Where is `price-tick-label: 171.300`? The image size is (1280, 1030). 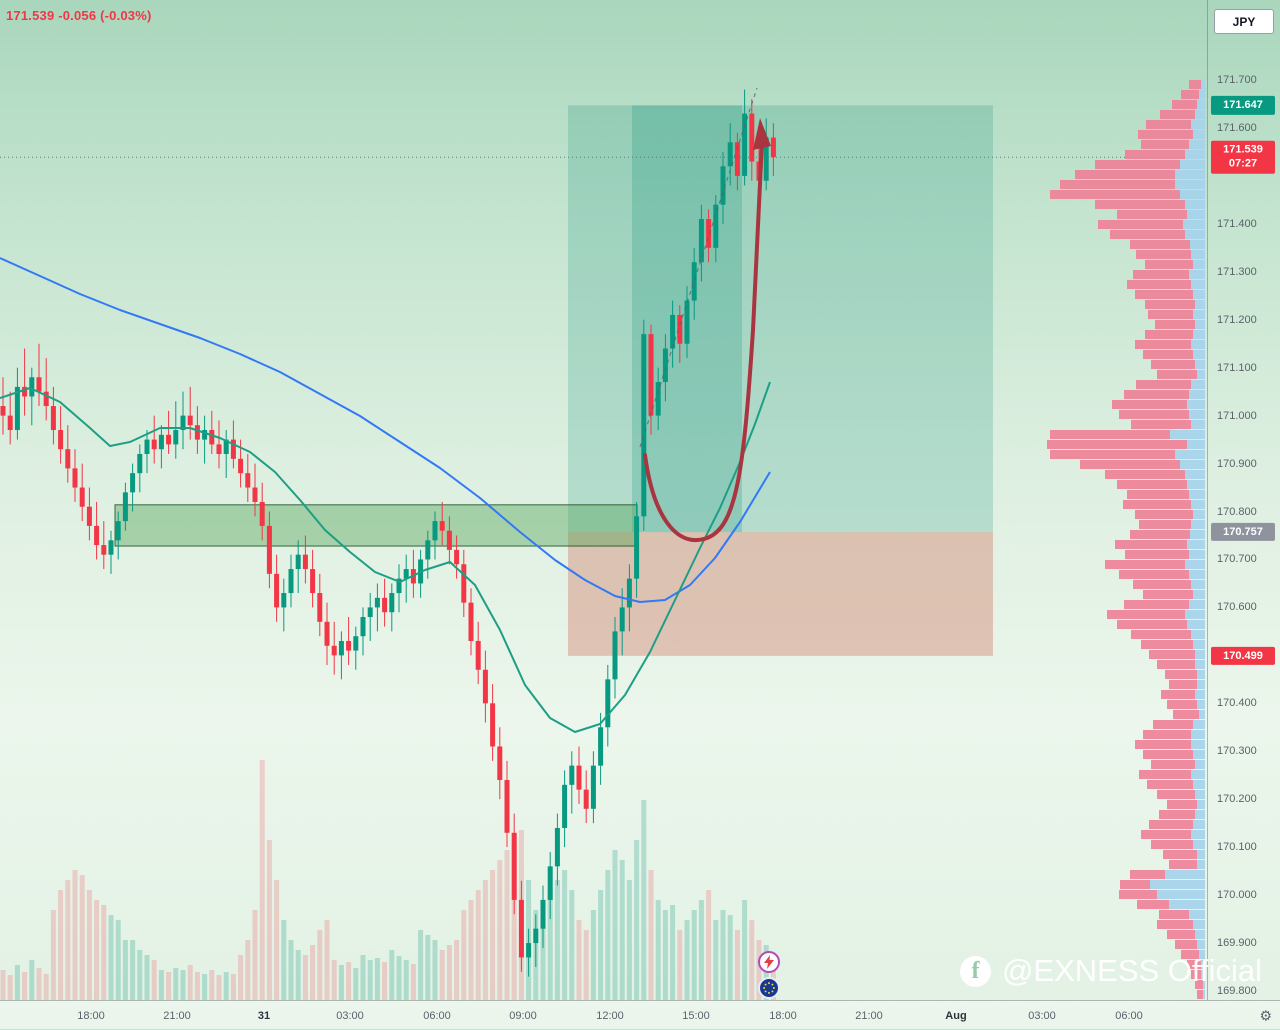 price-tick-label: 171.300 is located at coordinates (1237, 271).